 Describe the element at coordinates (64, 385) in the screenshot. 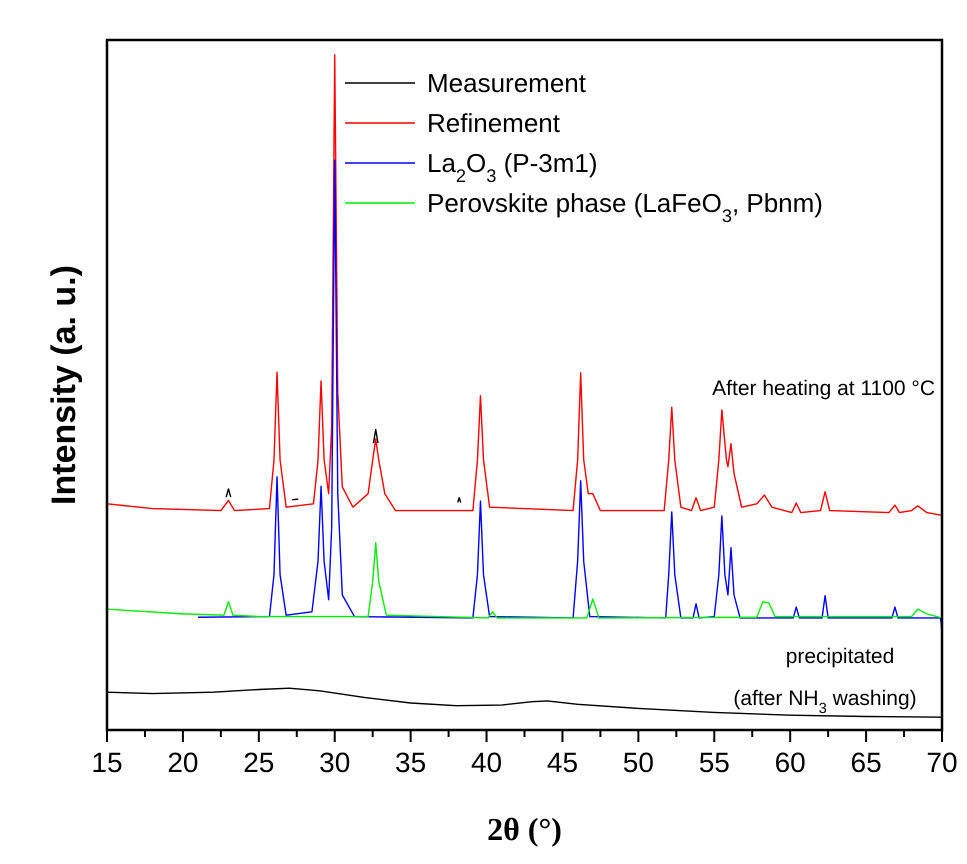

I see `y-axis-title: Intensity (a. u.)` at that location.